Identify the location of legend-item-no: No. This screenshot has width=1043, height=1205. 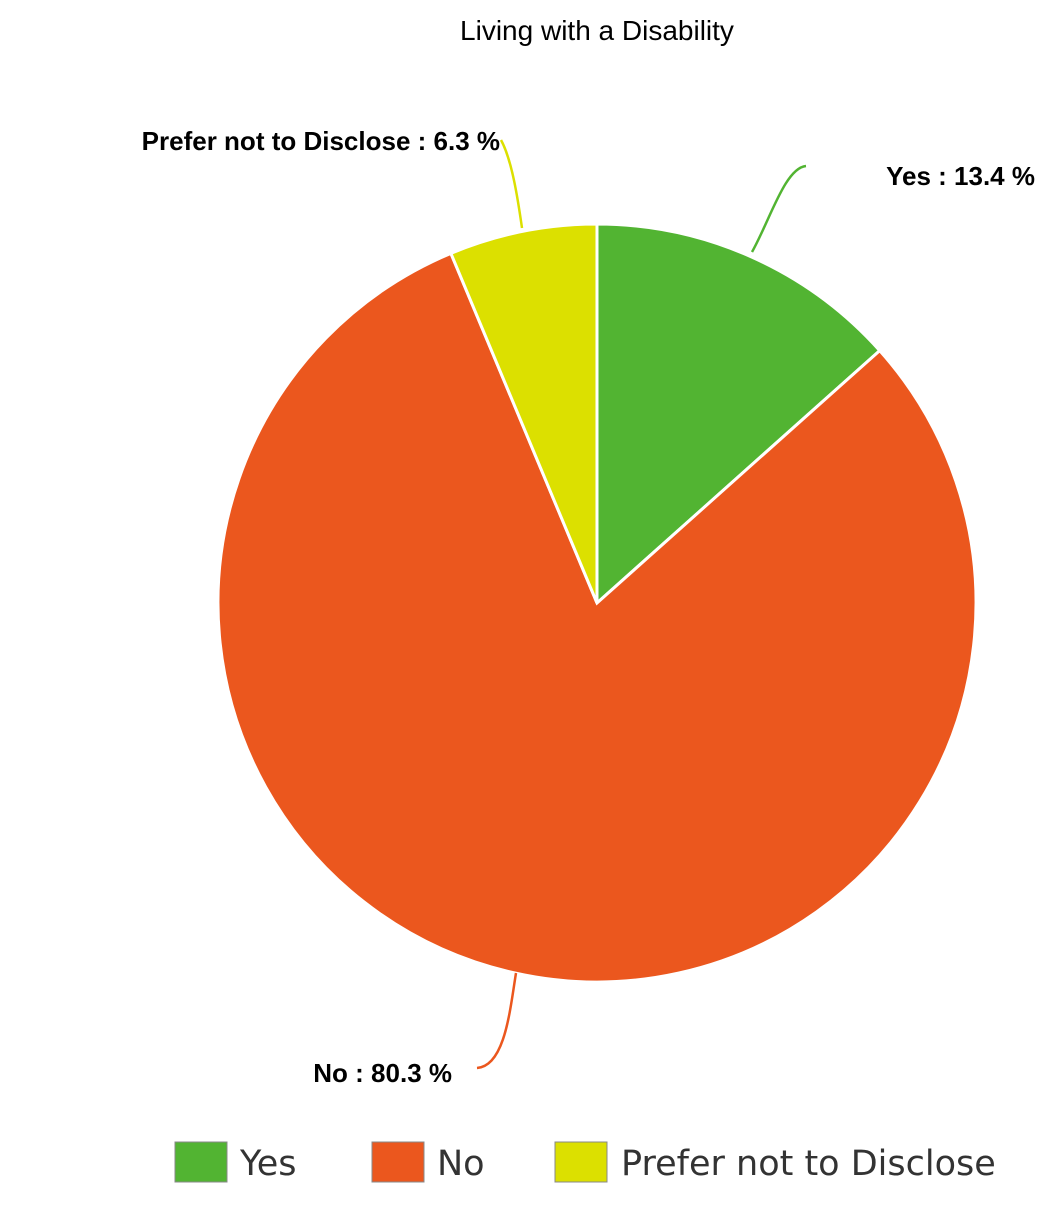
(428, 1162).